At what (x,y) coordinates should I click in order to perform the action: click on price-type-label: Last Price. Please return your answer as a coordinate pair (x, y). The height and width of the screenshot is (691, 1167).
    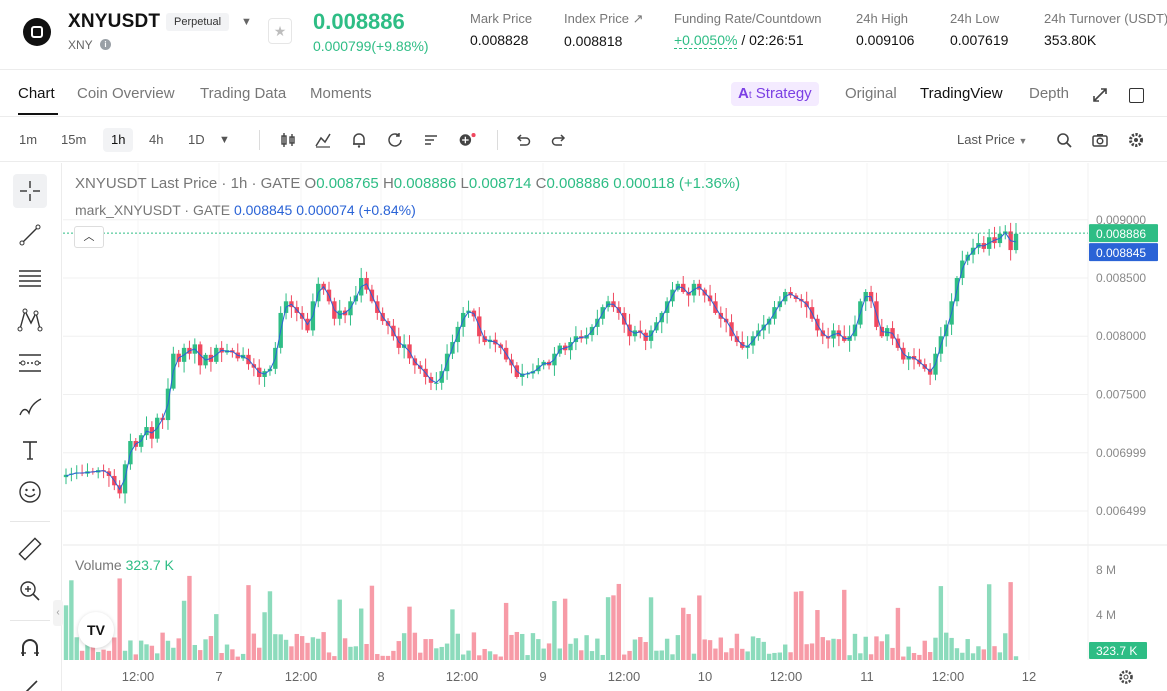
    Looking at the image, I should click on (986, 139).